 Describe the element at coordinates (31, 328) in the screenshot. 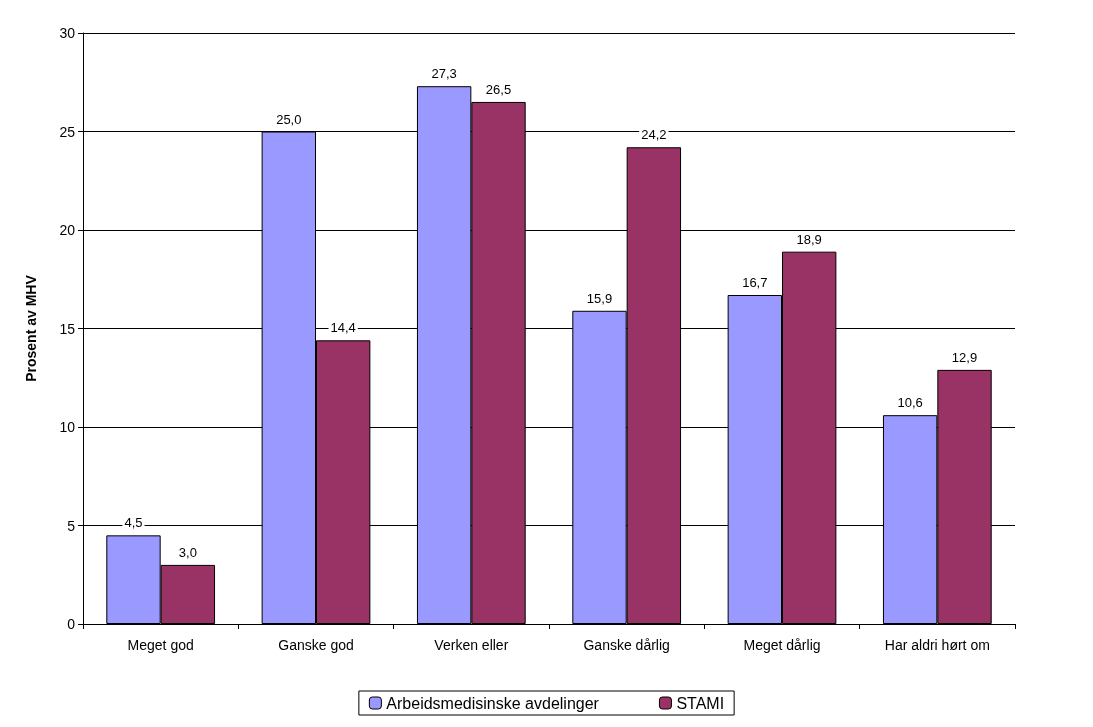

I see `y-axis-title: Prosent av MHV` at that location.